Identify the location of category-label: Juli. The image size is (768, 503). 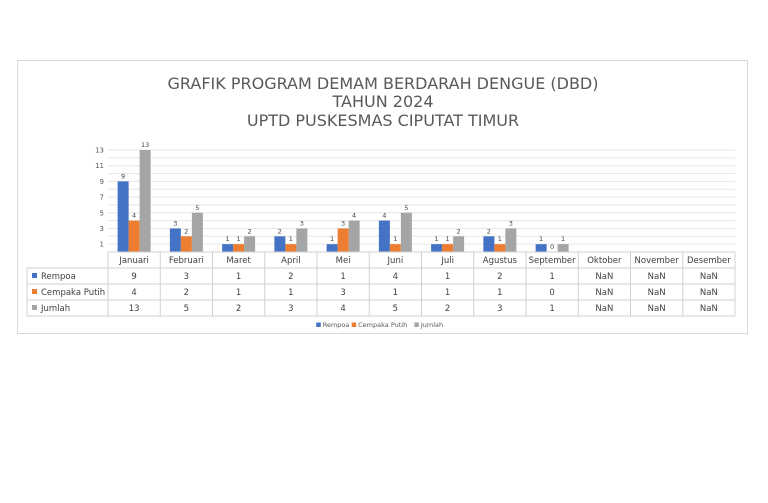
(447, 261).